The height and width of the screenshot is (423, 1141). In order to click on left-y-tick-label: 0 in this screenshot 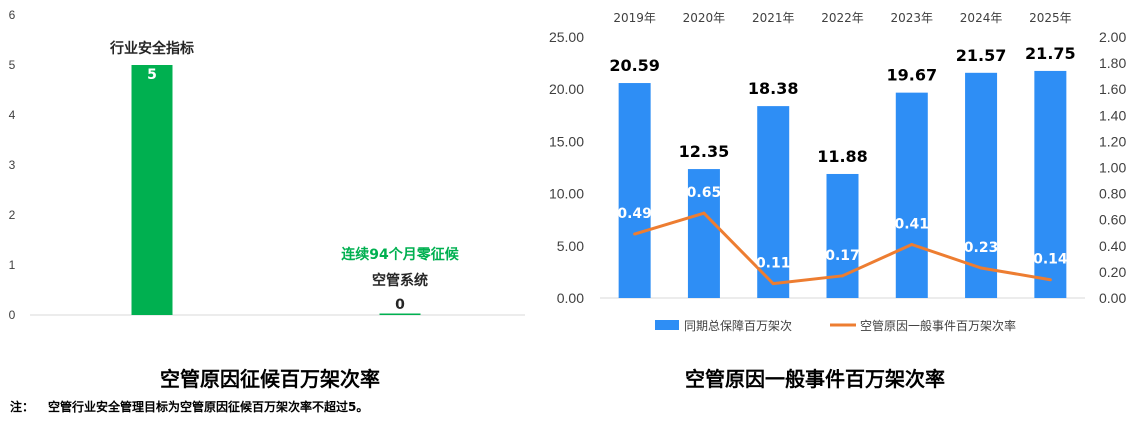, I will do `click(12, 315)`.